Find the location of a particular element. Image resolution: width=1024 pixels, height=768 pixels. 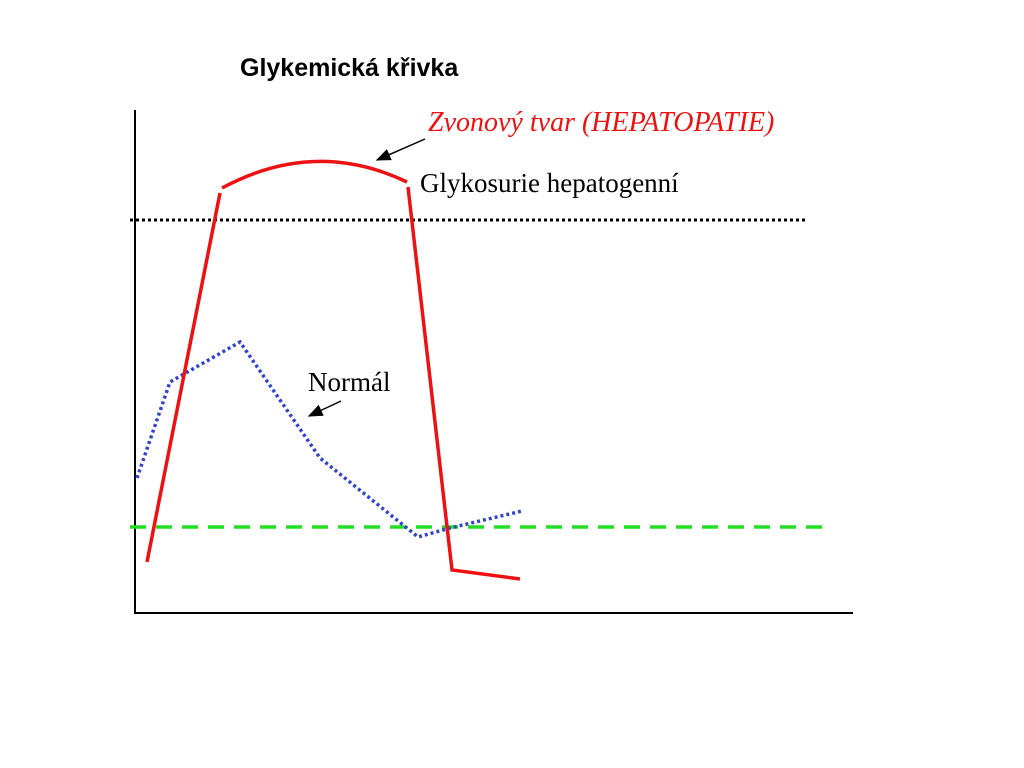

hepatopathy-label: Zvonový tvar (HEPATOPATIE) is located at coordinates (601, 122).